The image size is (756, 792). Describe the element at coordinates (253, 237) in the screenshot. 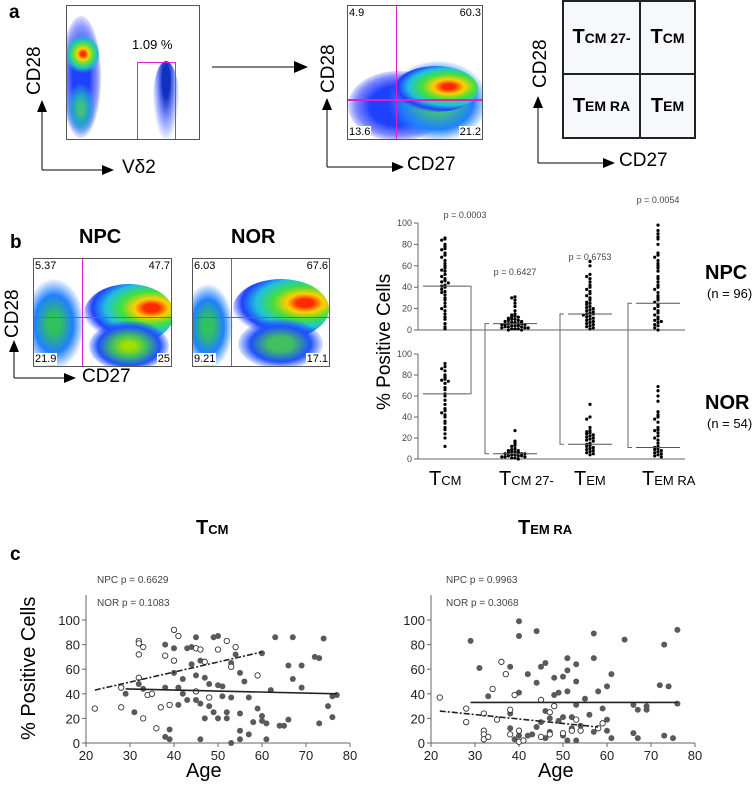

I see `nor-title: NOR` at that location.